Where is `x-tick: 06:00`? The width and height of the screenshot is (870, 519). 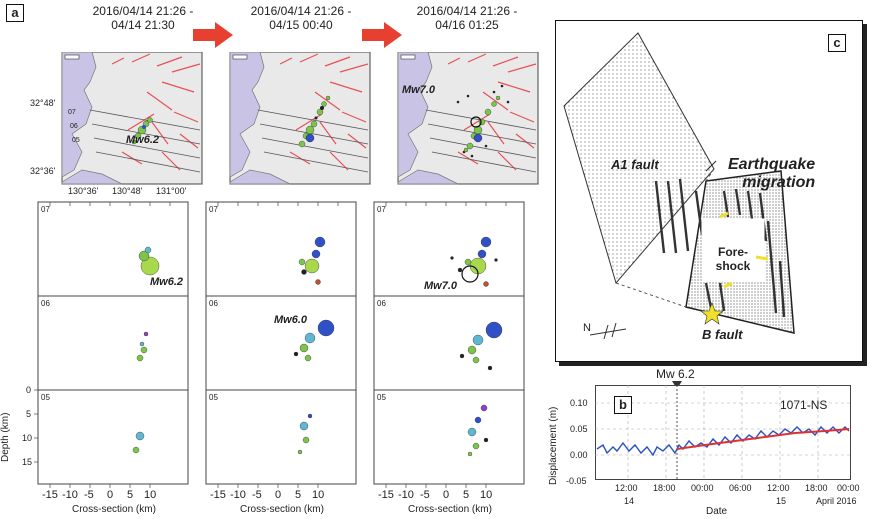
x-tick: 06:00 is located at coordinates (740, 488).